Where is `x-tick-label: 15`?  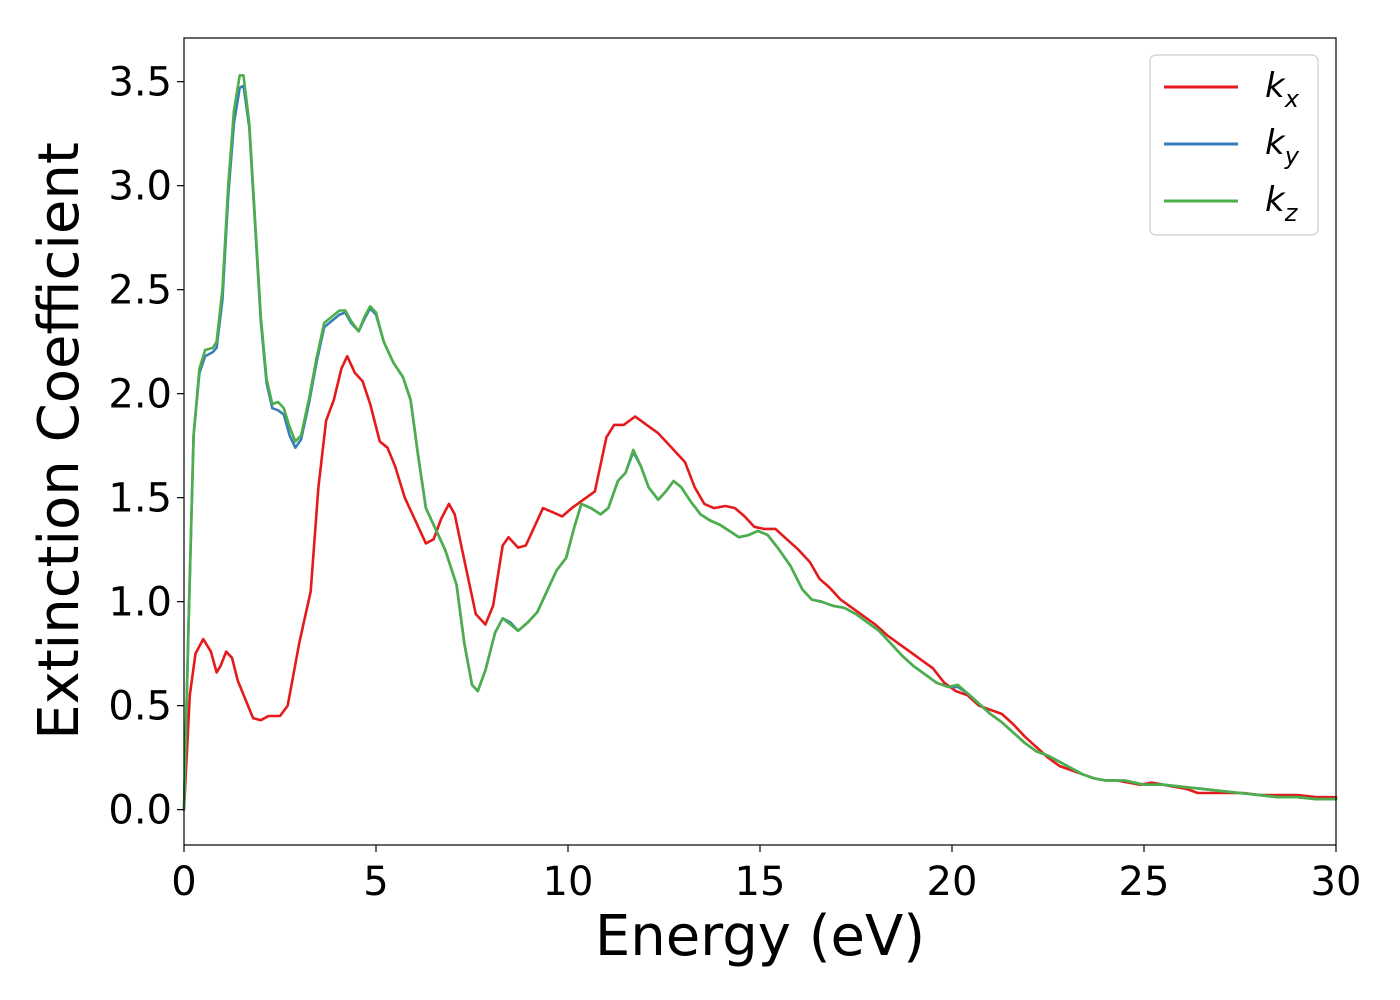
x-tick-label: 15 is located at coordinates (760, 882).